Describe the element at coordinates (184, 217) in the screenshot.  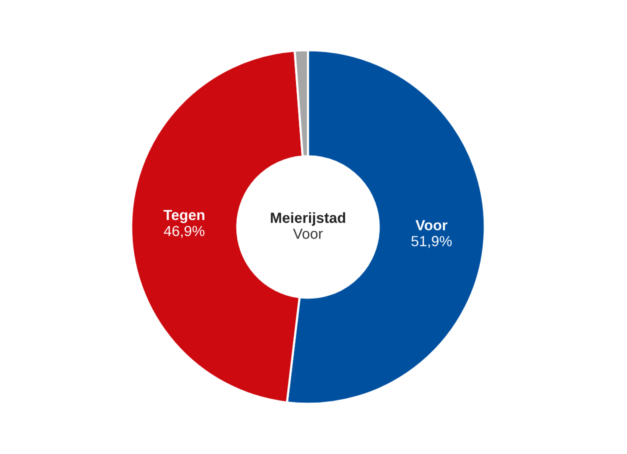
I see `slice-label: Tegen` at that location.